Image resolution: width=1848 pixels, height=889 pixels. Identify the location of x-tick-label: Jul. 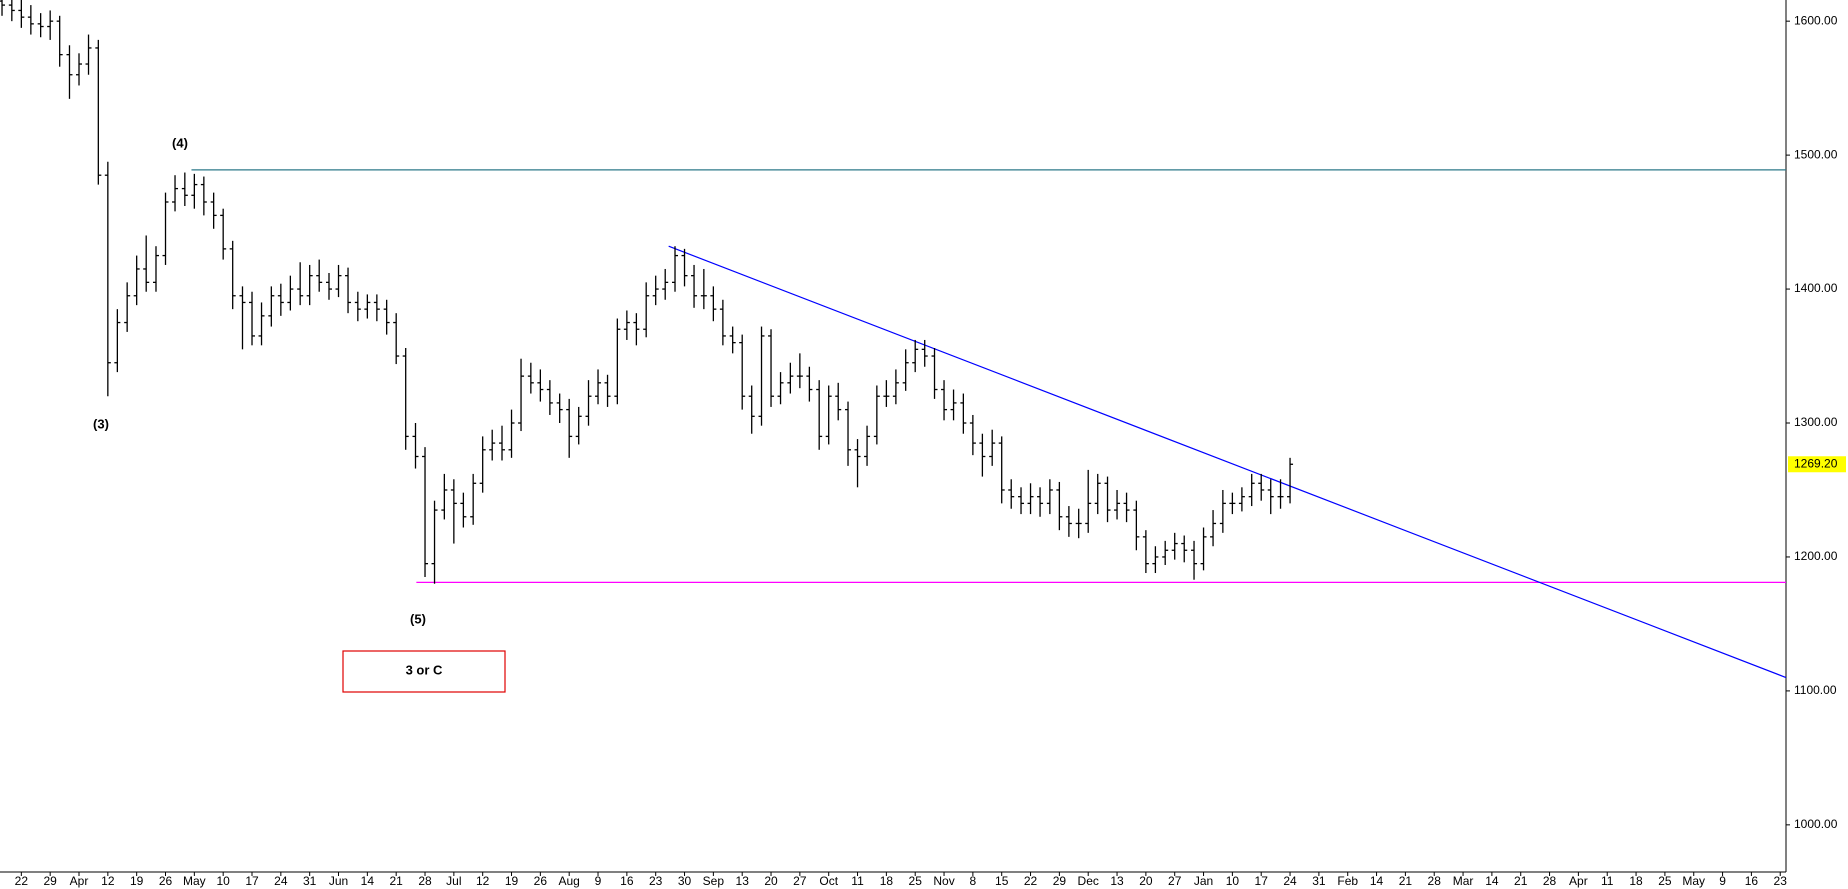
(453, 881).